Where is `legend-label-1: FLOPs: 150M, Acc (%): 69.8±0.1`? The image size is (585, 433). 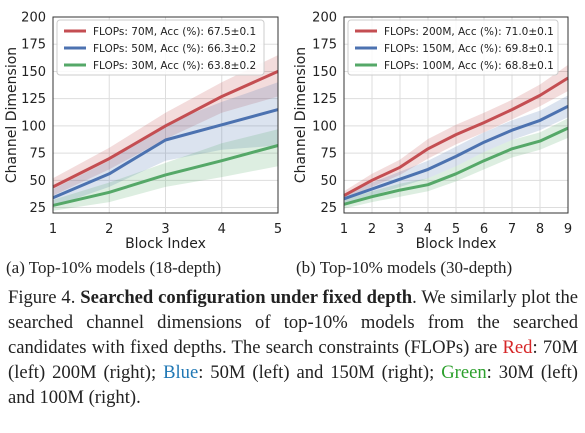 legend-label-1: FLOPs: 150M, Acc (%): 69.8±0.1 is located at coordinates (469, 49).